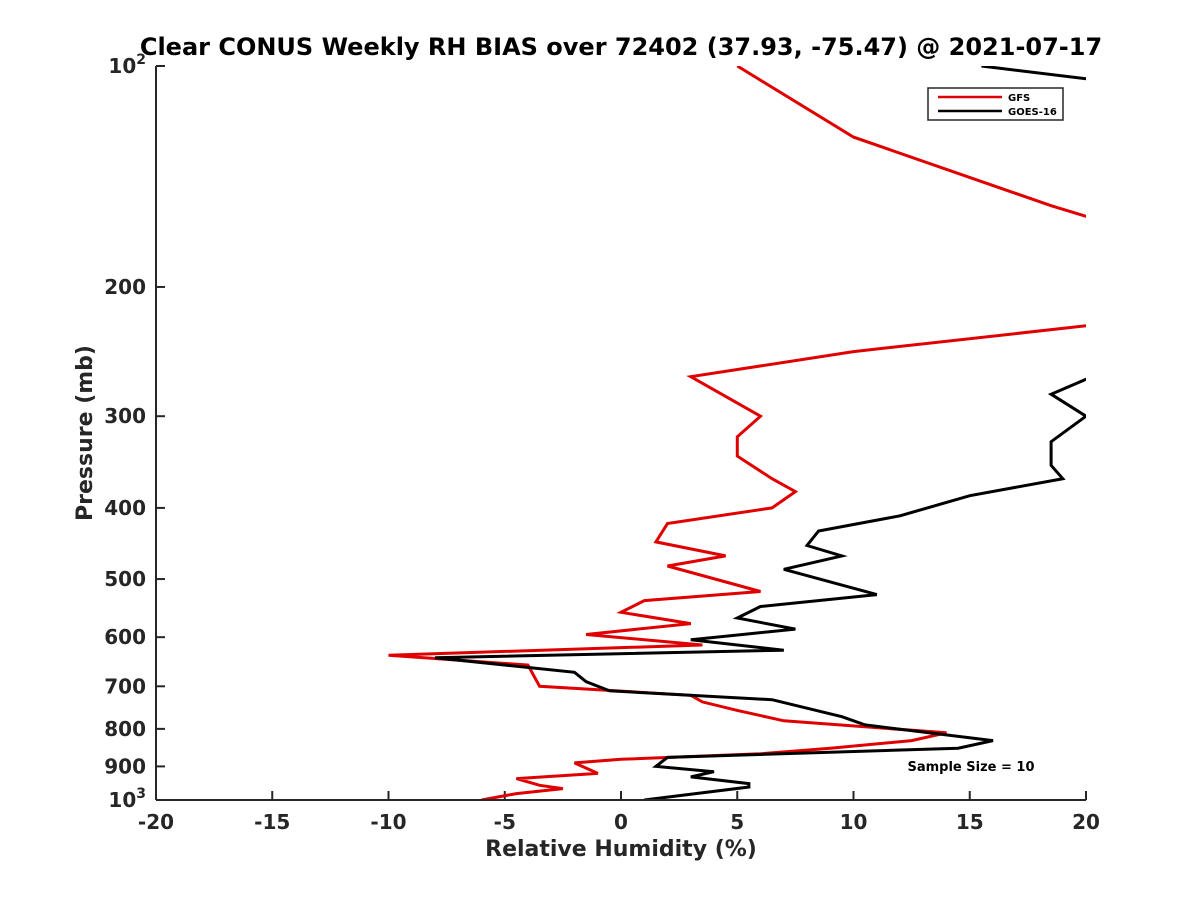 This screenshot has width=1200, height=900. Describe the element at coordinates (737, 822) in the screenshot. I see `x-tick-label: 5` at that location.